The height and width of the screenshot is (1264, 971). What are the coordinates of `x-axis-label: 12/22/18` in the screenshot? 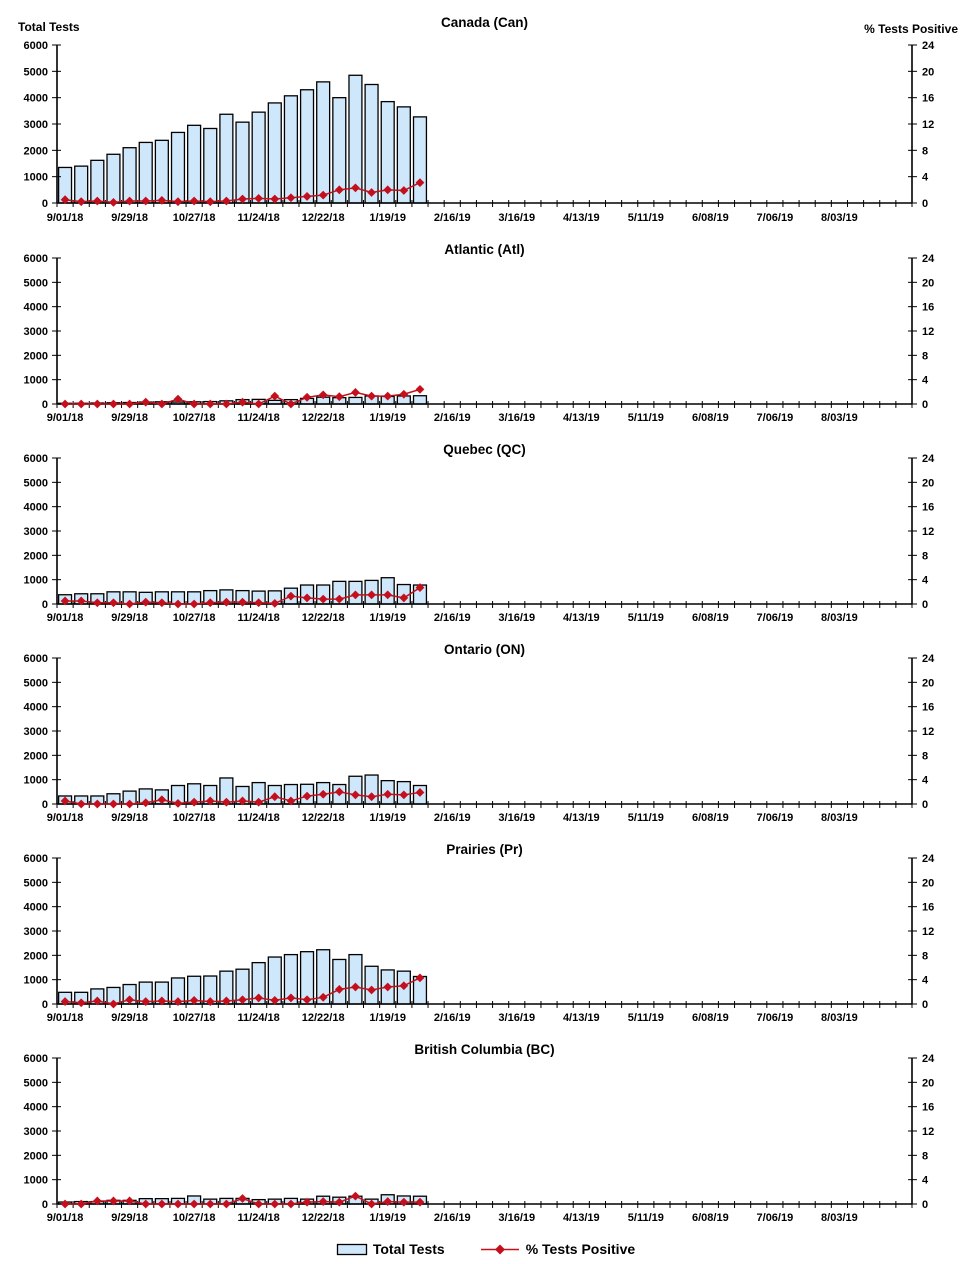 It's located at (323, 618).